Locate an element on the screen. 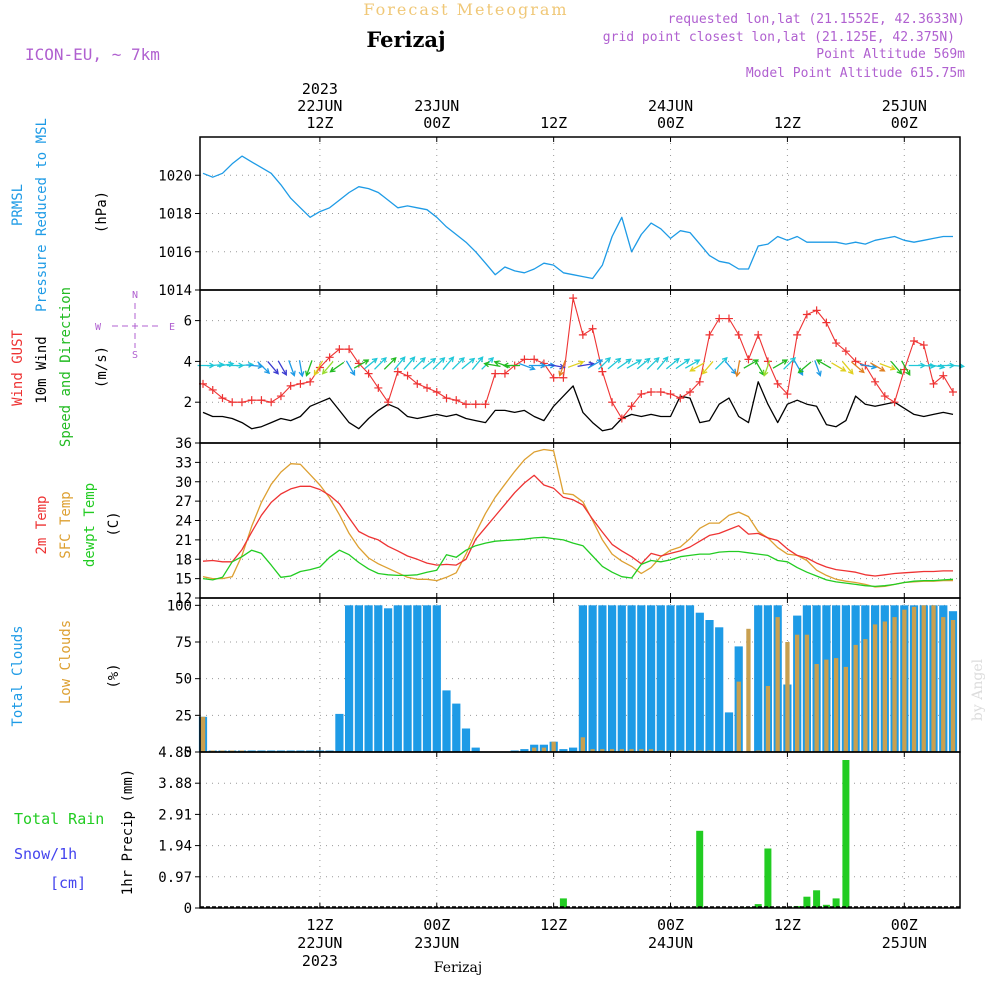 This screenshot has width=1000, height=1000. panel-2: 12 15 18 21 24 27 30 33 36 is located at coordinates (567, 521).